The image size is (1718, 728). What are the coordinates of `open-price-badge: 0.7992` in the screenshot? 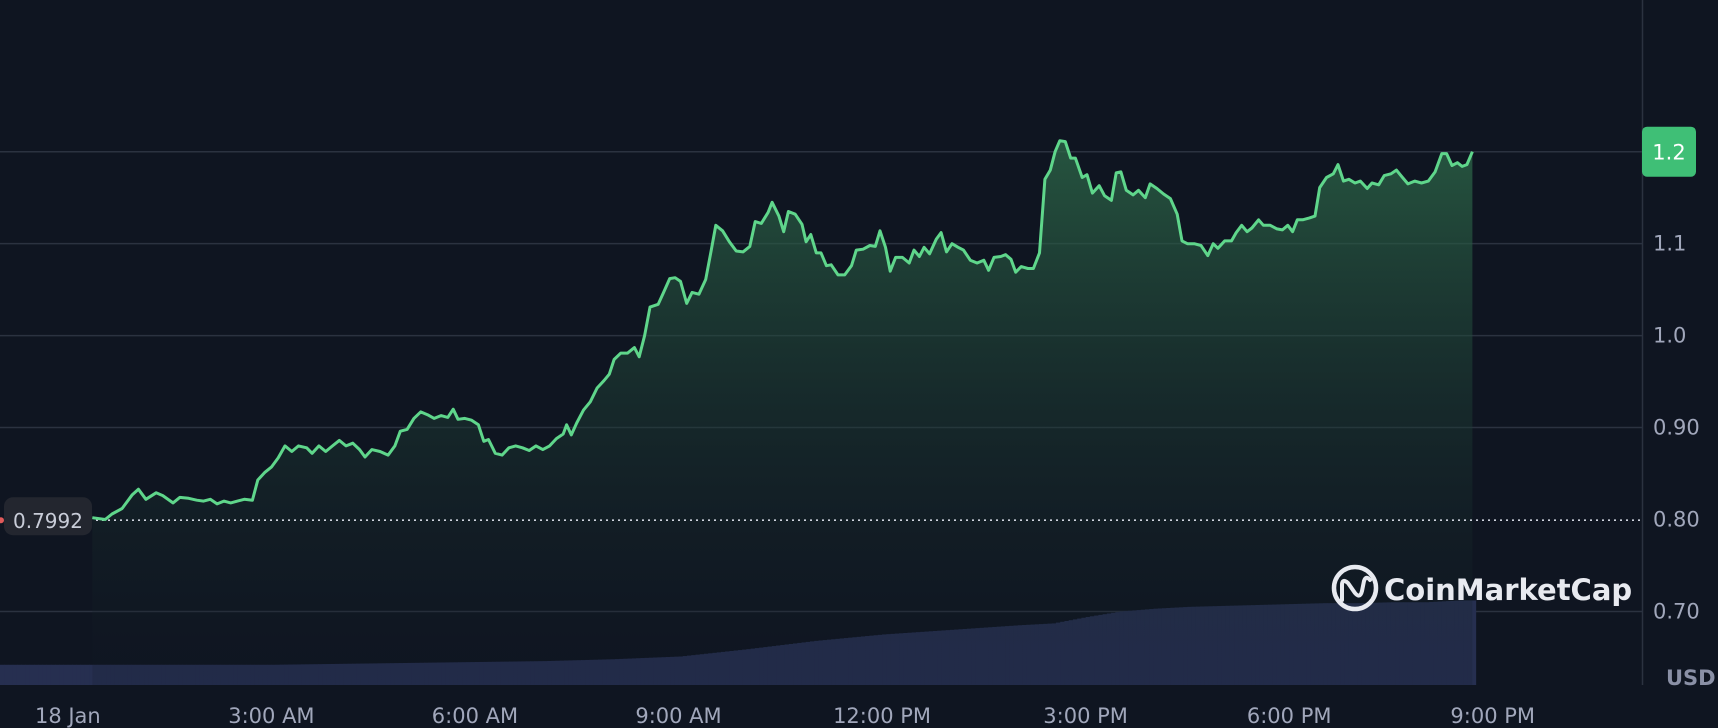 It's located at (46, 516).